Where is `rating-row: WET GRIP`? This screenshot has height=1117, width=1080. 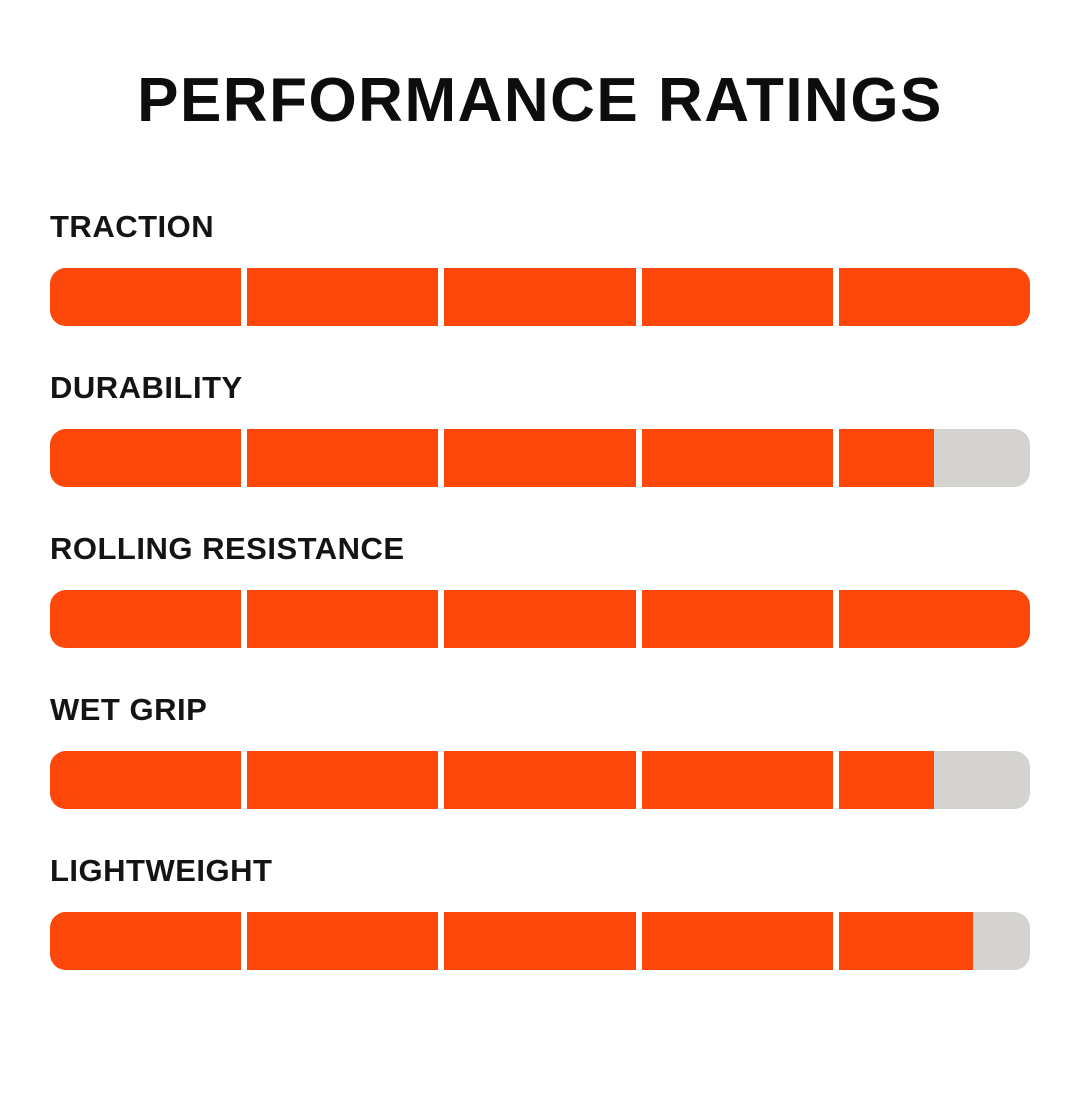 rating-row: WET GRIP is located at coordinates (540, 750).